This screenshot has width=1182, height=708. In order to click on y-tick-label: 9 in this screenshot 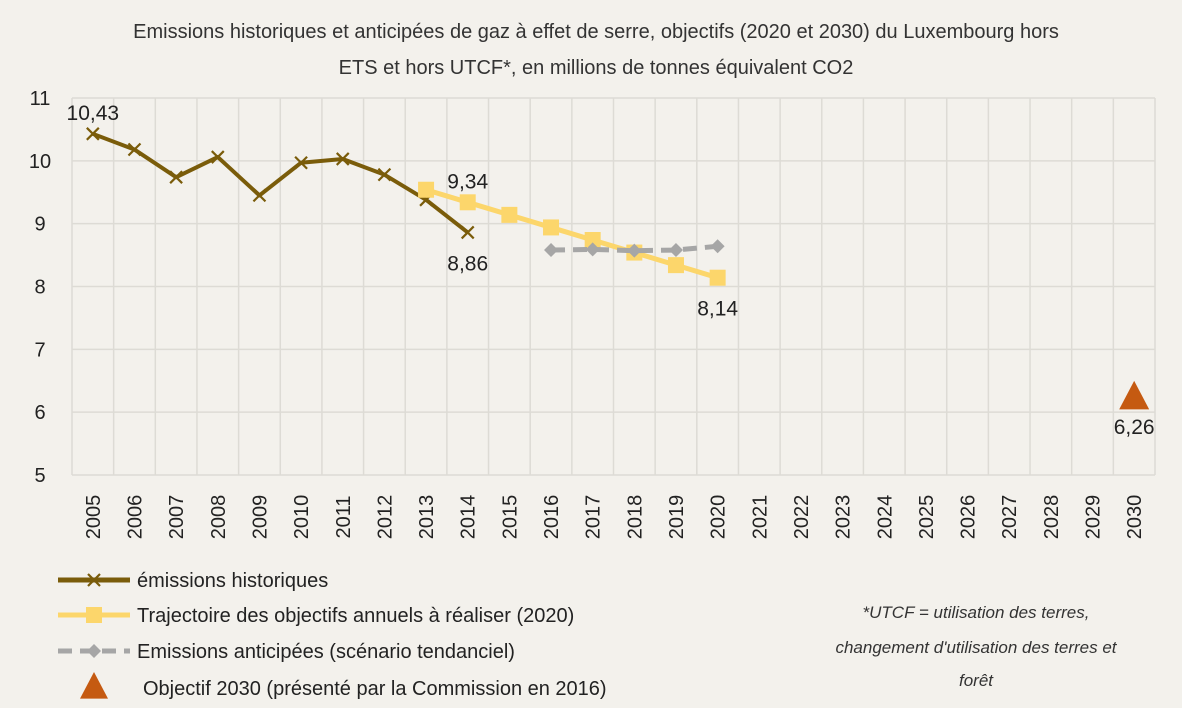, I will do `click(39, 225)`.